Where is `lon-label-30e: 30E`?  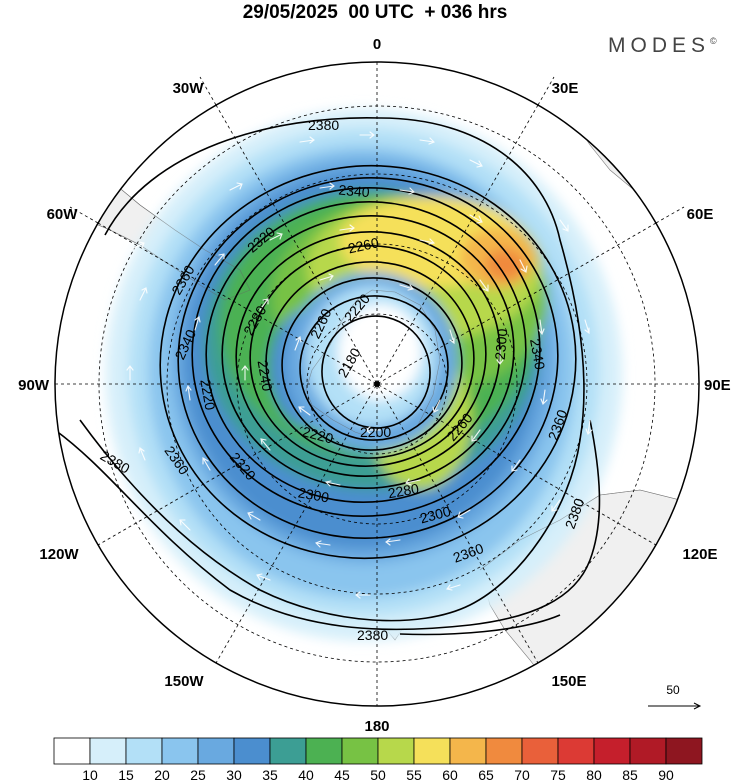
lon-label-30e: 30E is located at coordinates (565, 88).